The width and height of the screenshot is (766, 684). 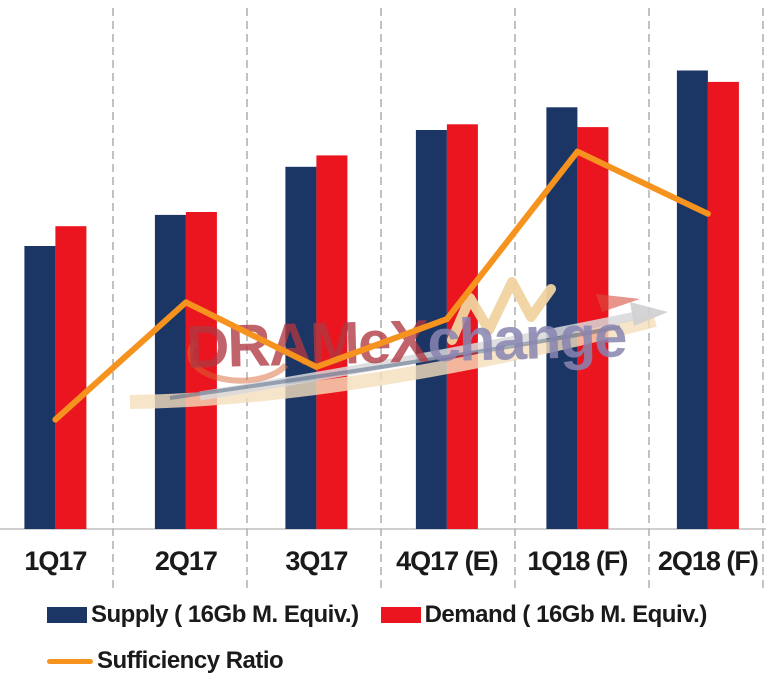 What do you see at coordinates (40, 387) in the screenshot?
I see `supply-bar-1q17` at bounding box center [40, 387].